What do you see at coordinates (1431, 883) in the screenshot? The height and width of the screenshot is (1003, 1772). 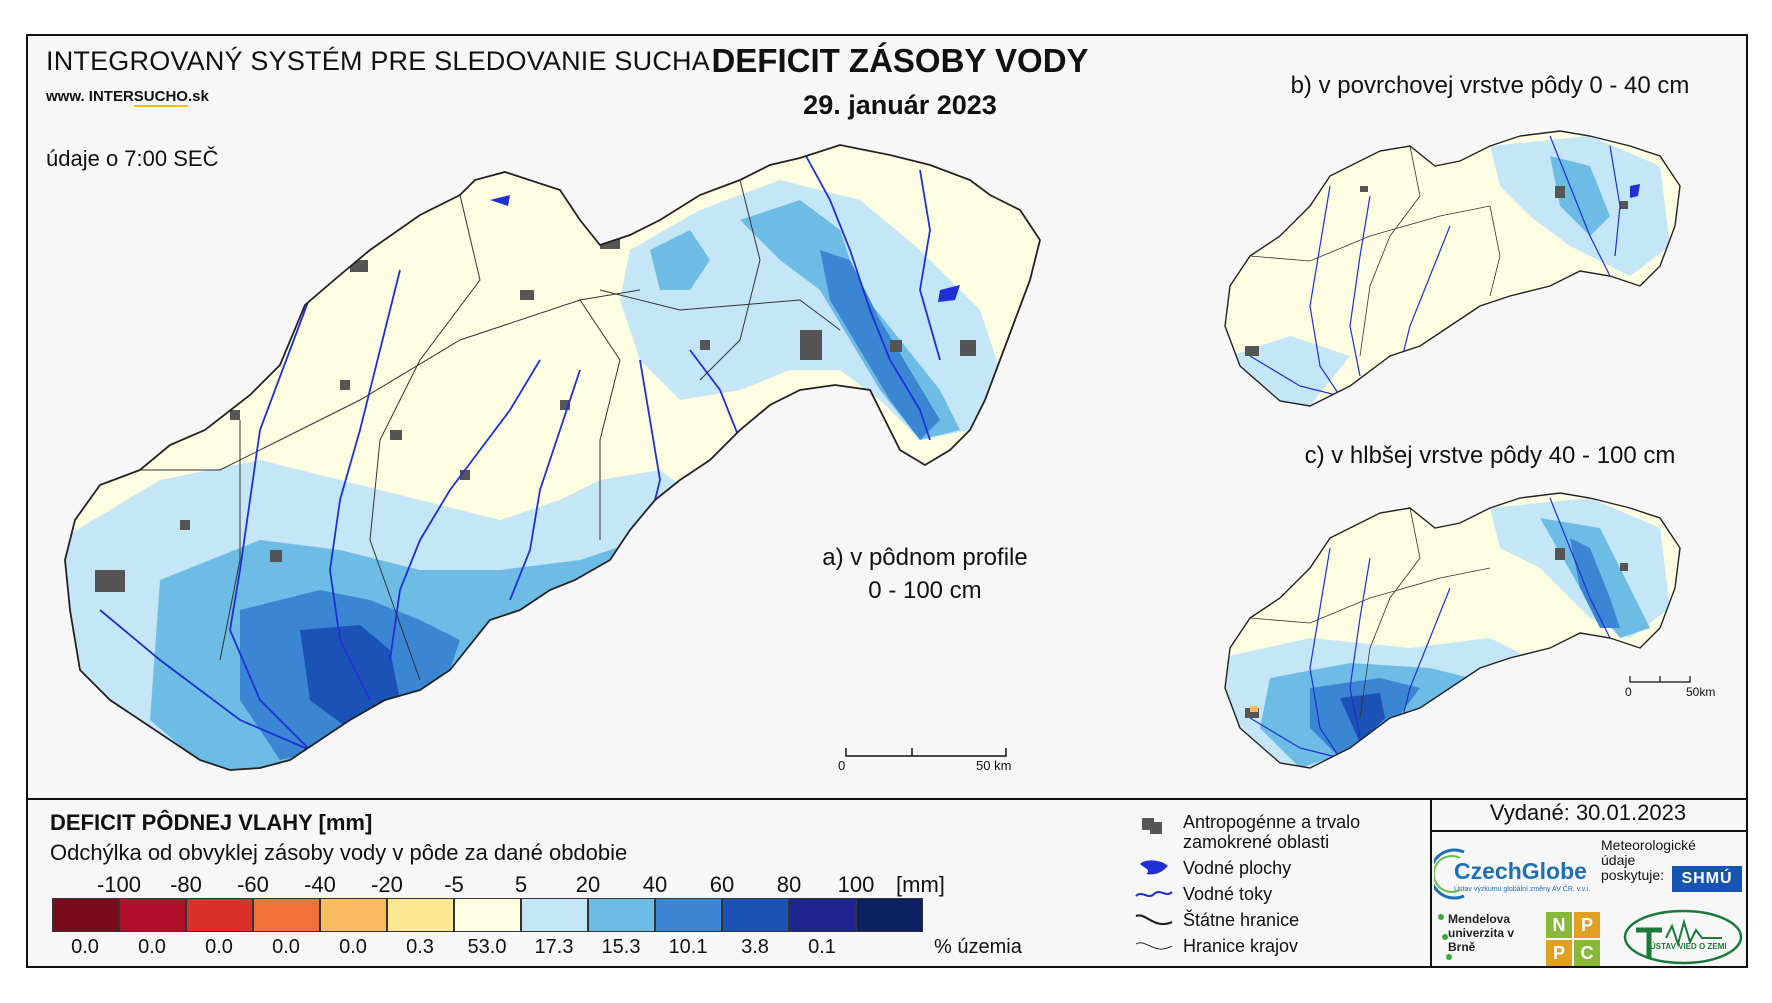 I see `credits-separator` at bounding box center [1431, 883].